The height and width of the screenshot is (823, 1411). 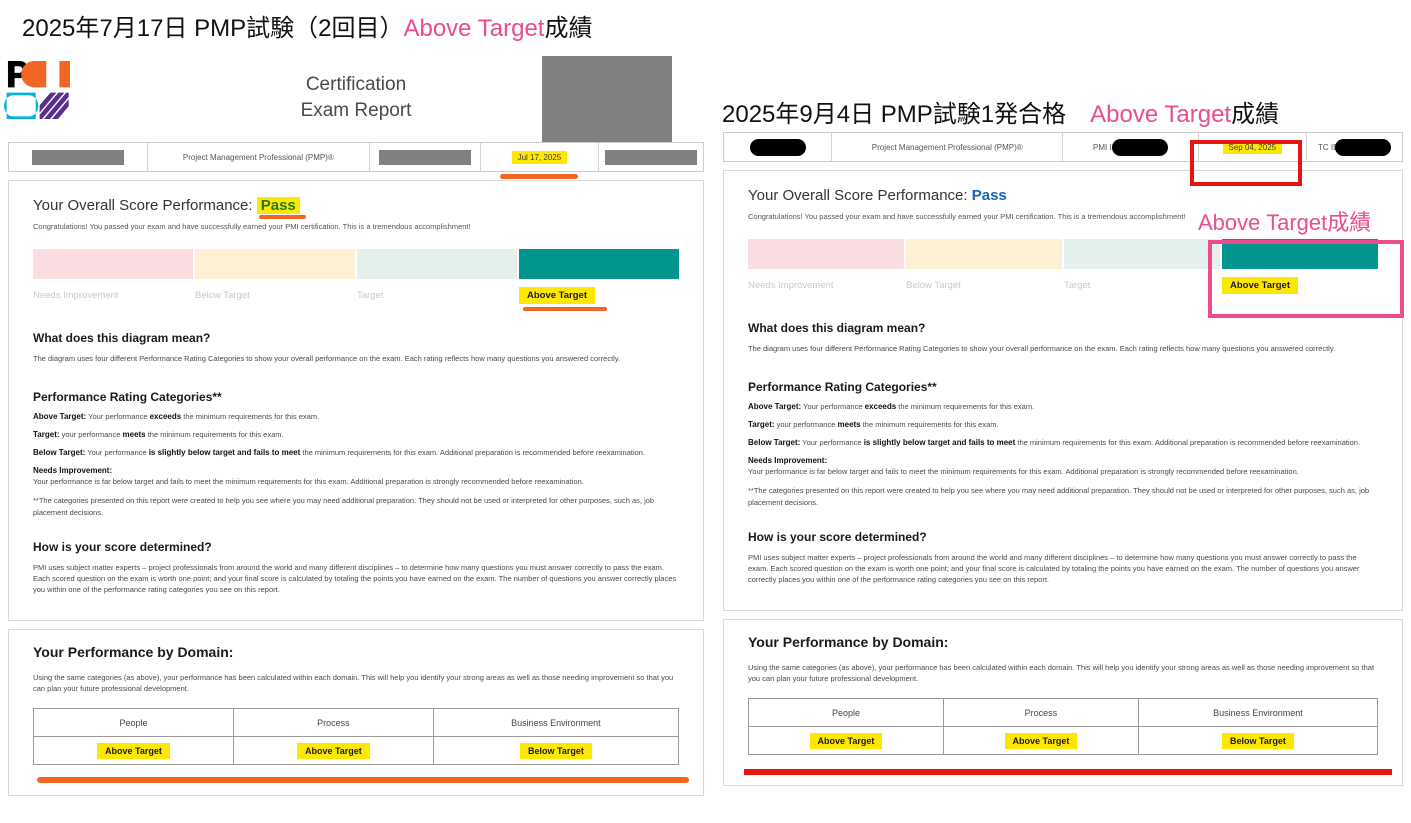 I want to click on domain-val-business-environment: Below Target, so click(x=556, y=750).